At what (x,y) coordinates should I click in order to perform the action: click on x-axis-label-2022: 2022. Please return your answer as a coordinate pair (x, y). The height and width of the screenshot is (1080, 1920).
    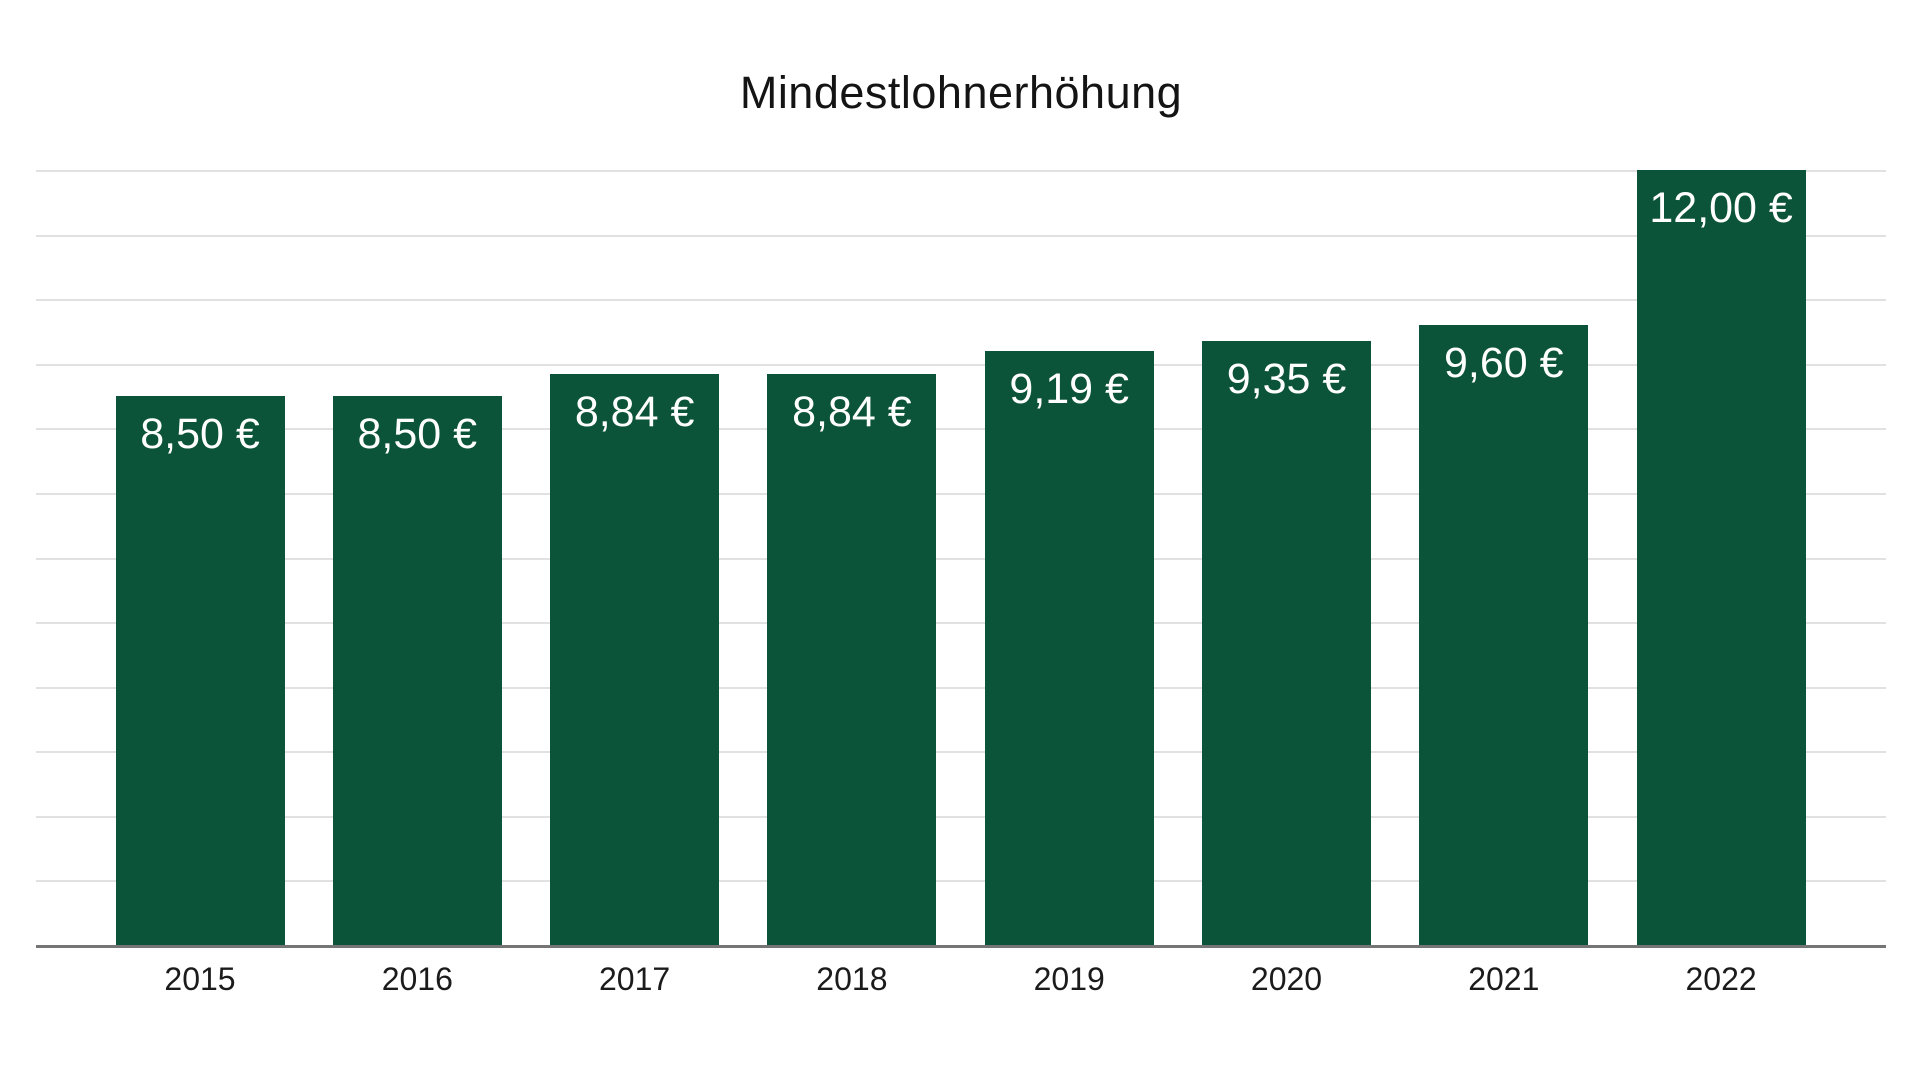
    Looking at the image, I should click on (1721, 979).